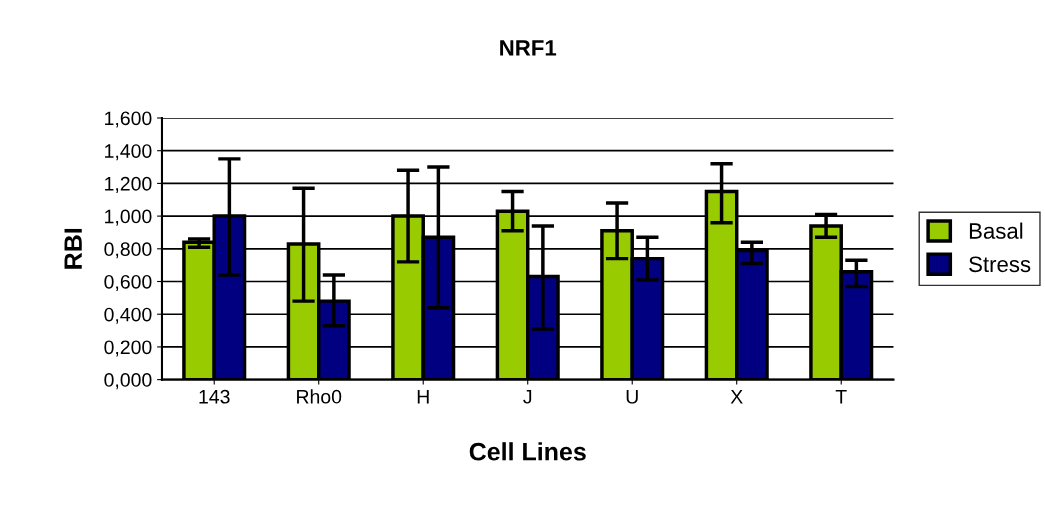 This screenshot has width=1045, height=513. What do you see at coordinates (128, 184) in the screenshot?
I see `y-tick-label: 1,200` at bounding box center [128, 184].